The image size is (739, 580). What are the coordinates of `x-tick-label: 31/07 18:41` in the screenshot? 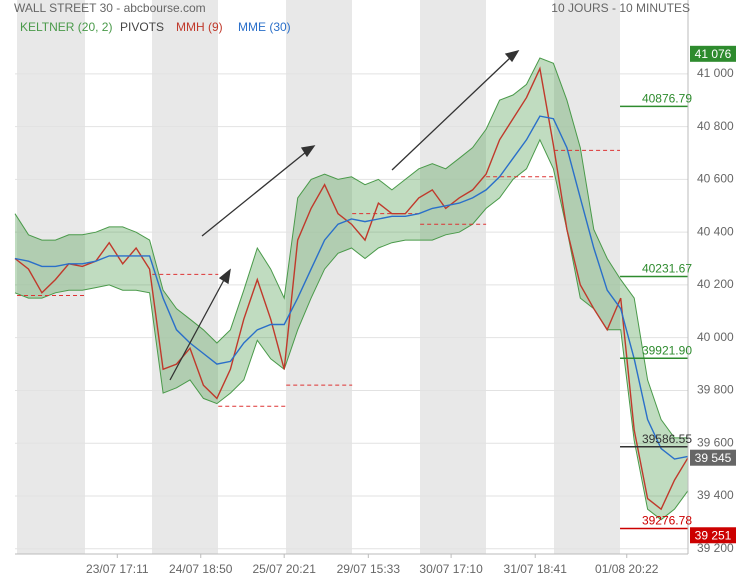 It's located at (536, 569).